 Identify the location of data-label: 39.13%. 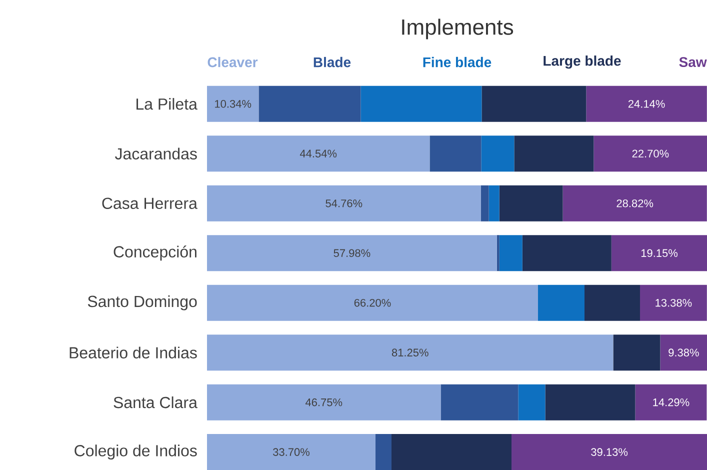
(609, 452).